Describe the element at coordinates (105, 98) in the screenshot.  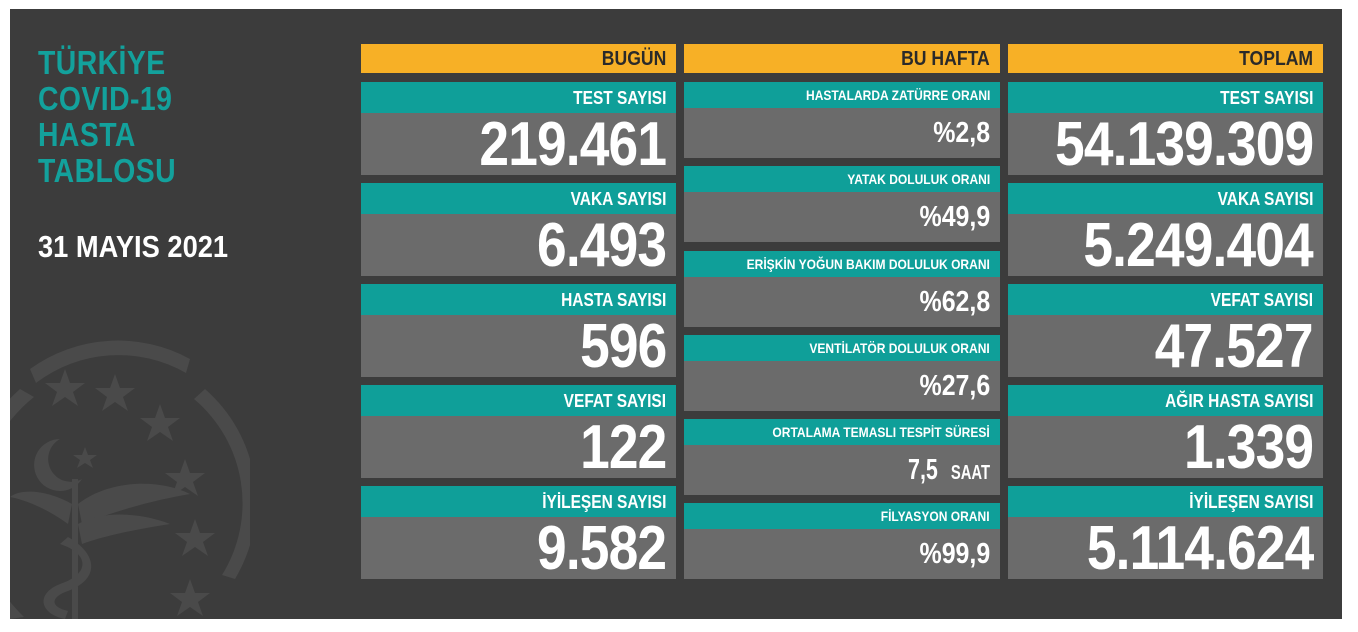
I see `title-line: COVID-19` at that location.